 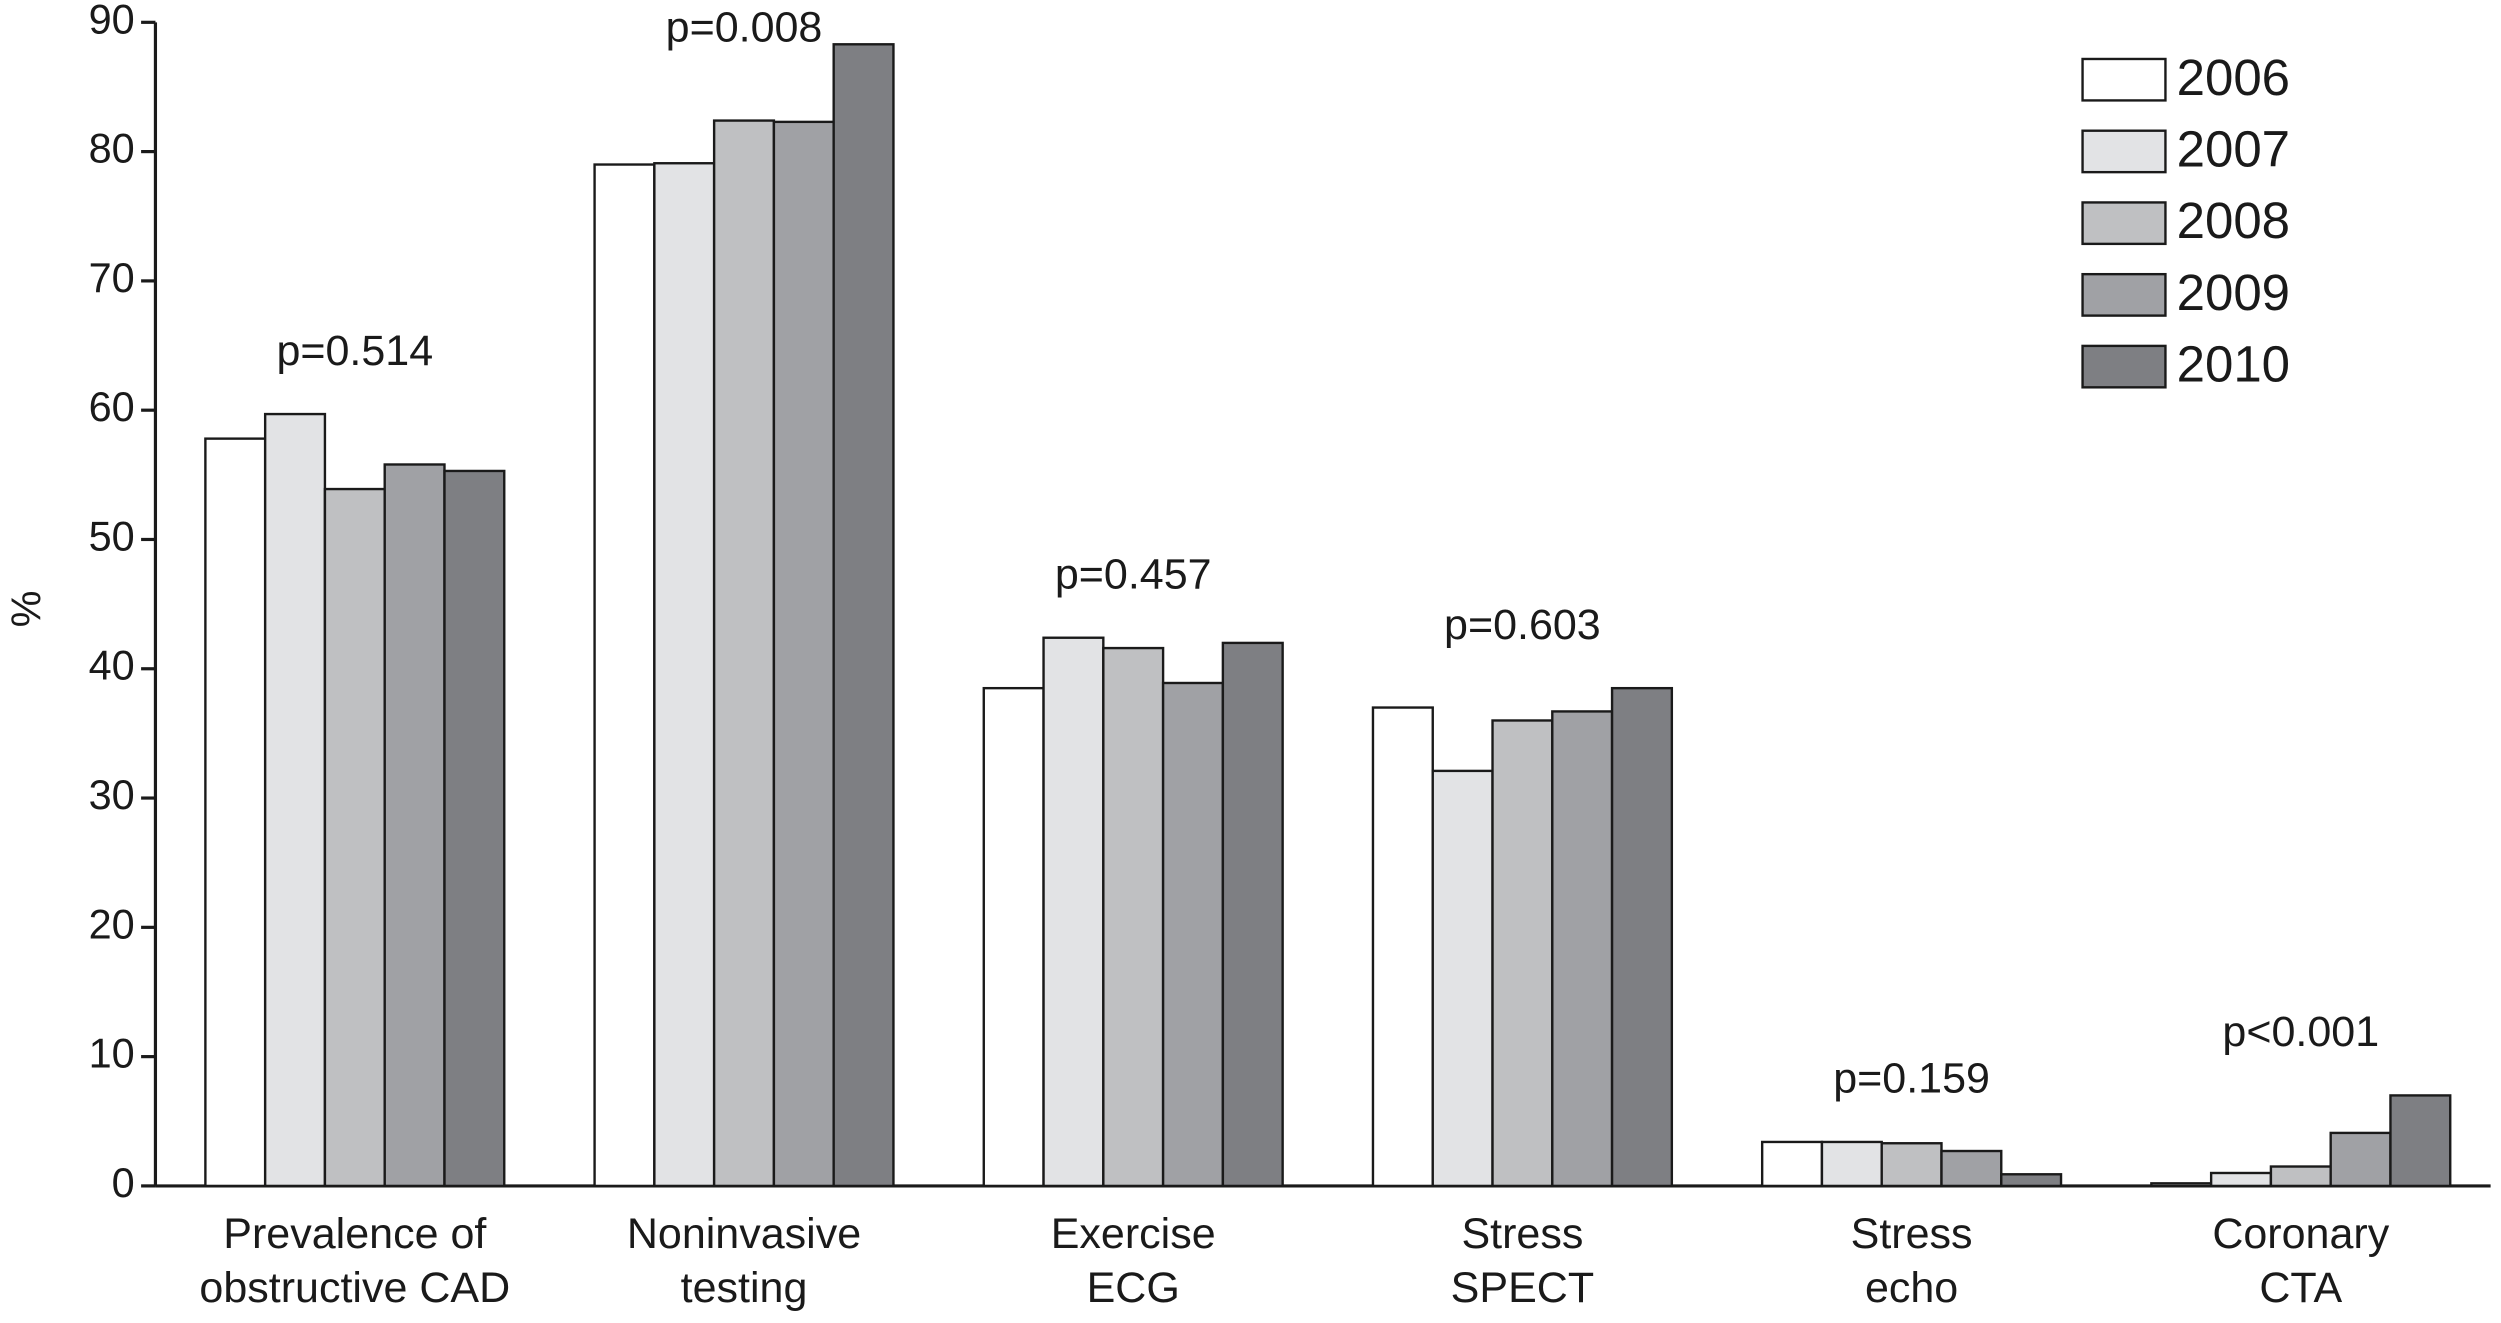 What do you see at coordinates (744, 1261) in the screenshot?
I see `x-tick-label: Noninvasive testing` at bounding box center [744, 1261].